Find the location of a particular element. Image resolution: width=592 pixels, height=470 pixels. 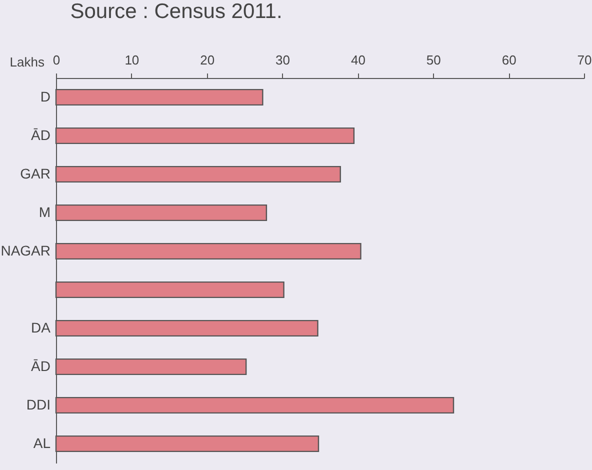

x-axis-title: Lakhs is located at coordinates (27, 62).